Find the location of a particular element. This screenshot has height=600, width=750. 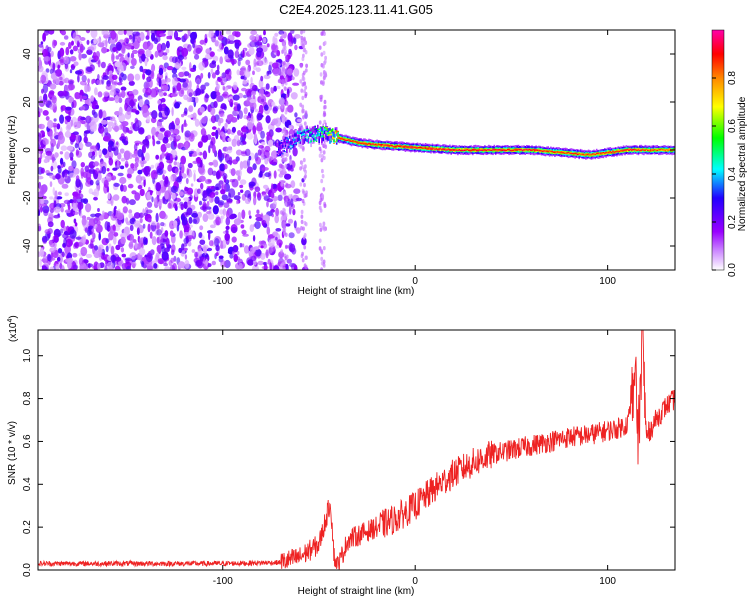

colorbar-label: Normalized spectral amplitude is located at coordinates (742, 163).